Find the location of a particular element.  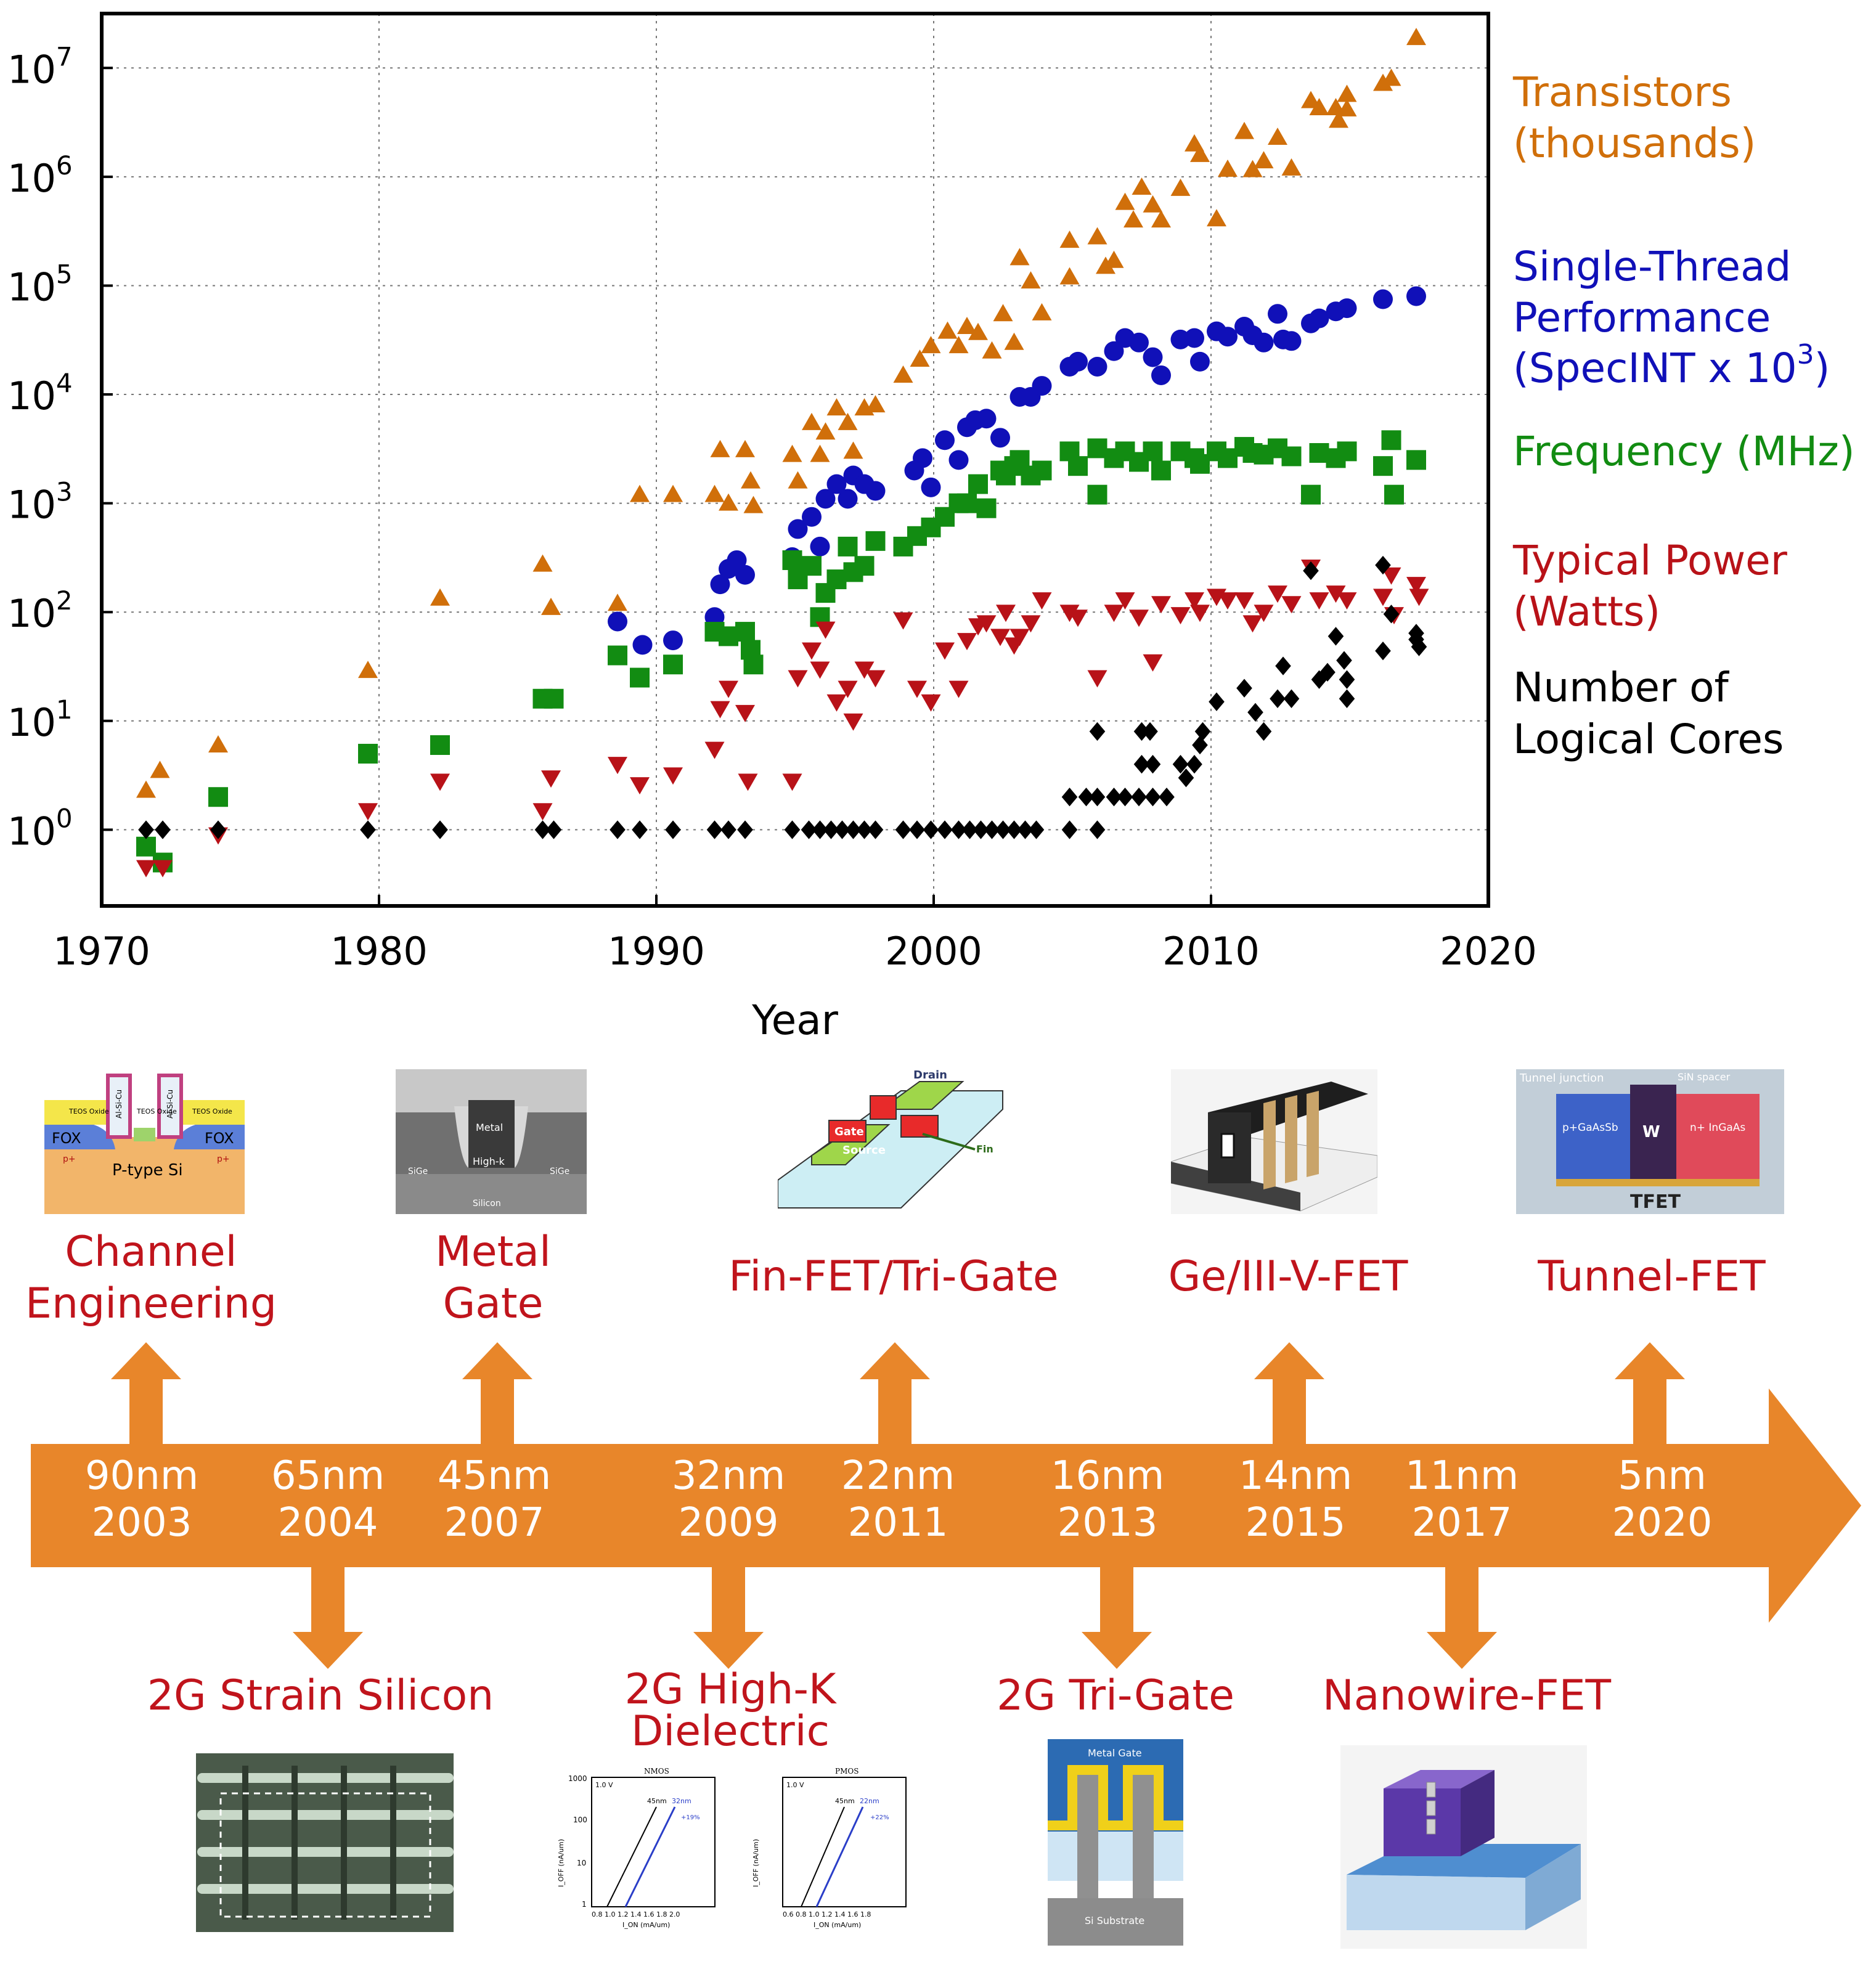

y-tick-label: 101 is located at coordinates (40, 720).